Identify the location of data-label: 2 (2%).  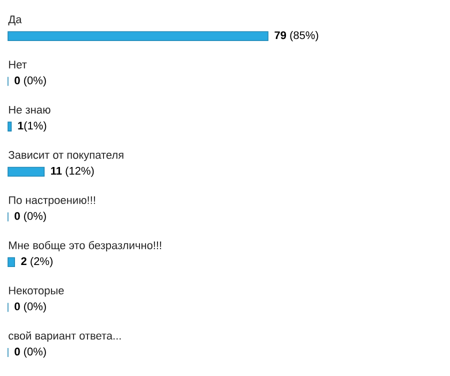
(36, 262).